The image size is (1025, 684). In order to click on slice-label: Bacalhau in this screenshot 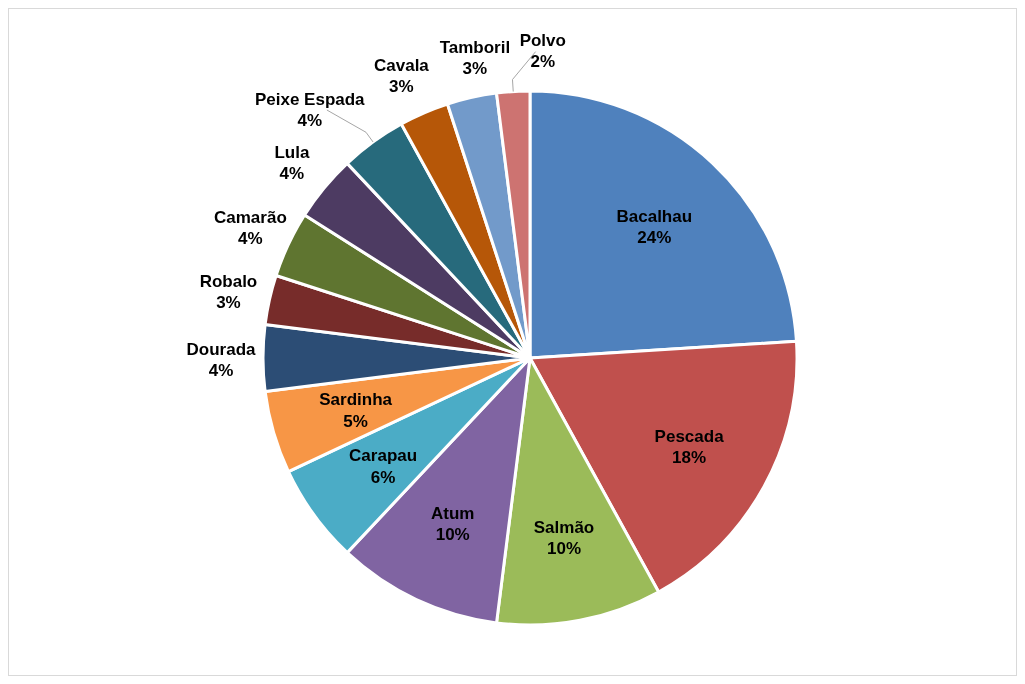, I will do `click(654, 217)`.